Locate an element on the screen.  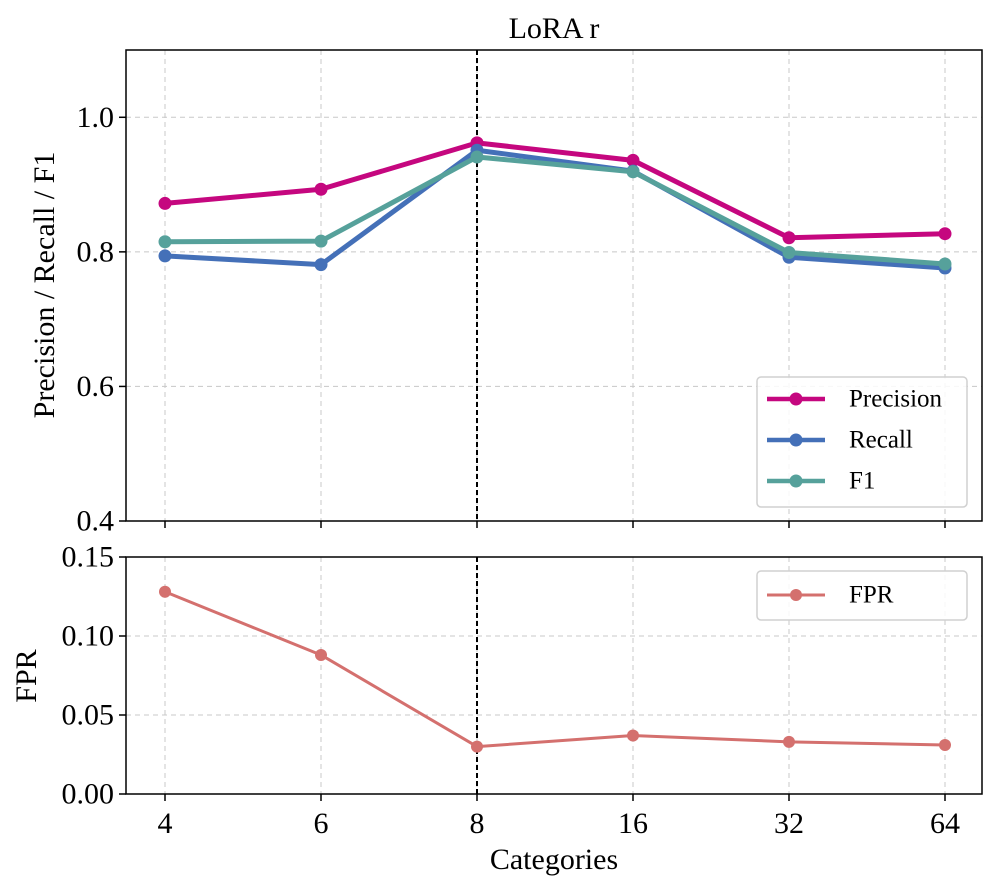
series-line-precision is located at coordinates (555, 190).